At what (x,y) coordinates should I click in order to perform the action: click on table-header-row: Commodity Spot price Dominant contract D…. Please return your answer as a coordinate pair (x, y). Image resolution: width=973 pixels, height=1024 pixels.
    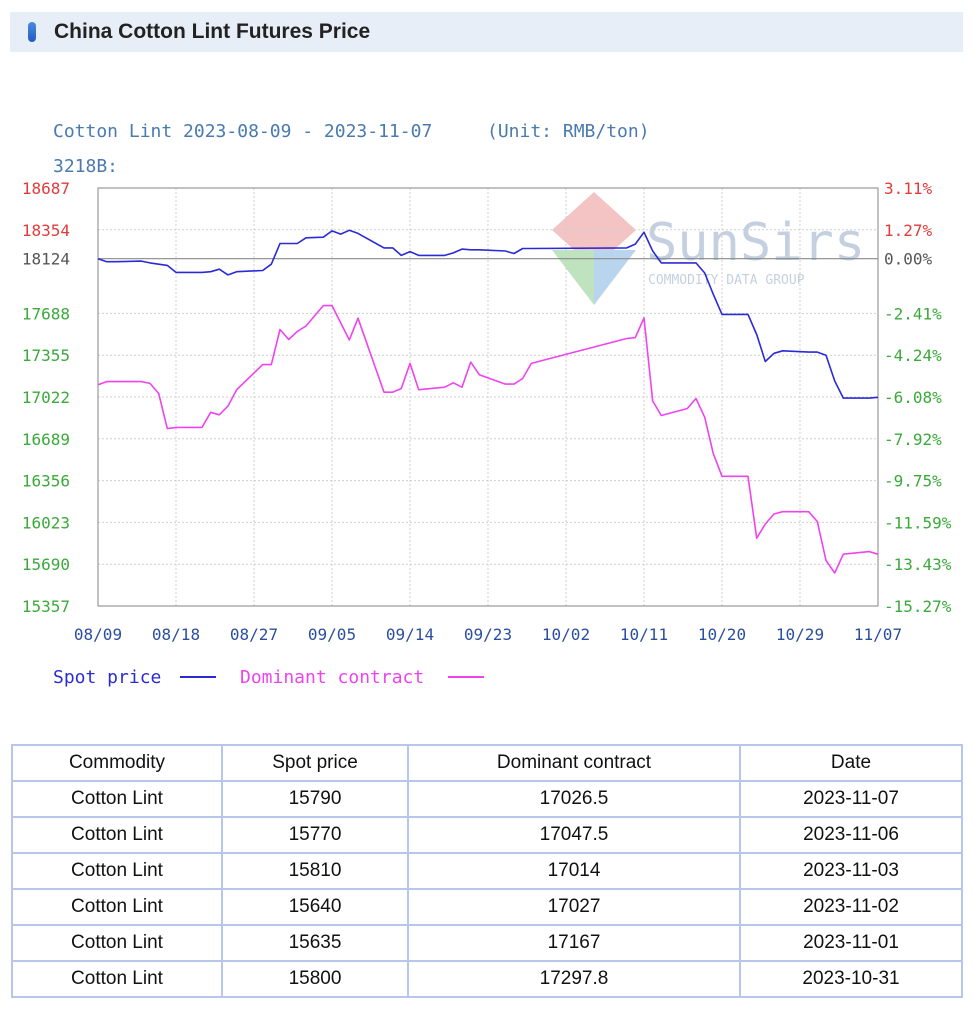
    Looking at the image, I should click on (487, 763).